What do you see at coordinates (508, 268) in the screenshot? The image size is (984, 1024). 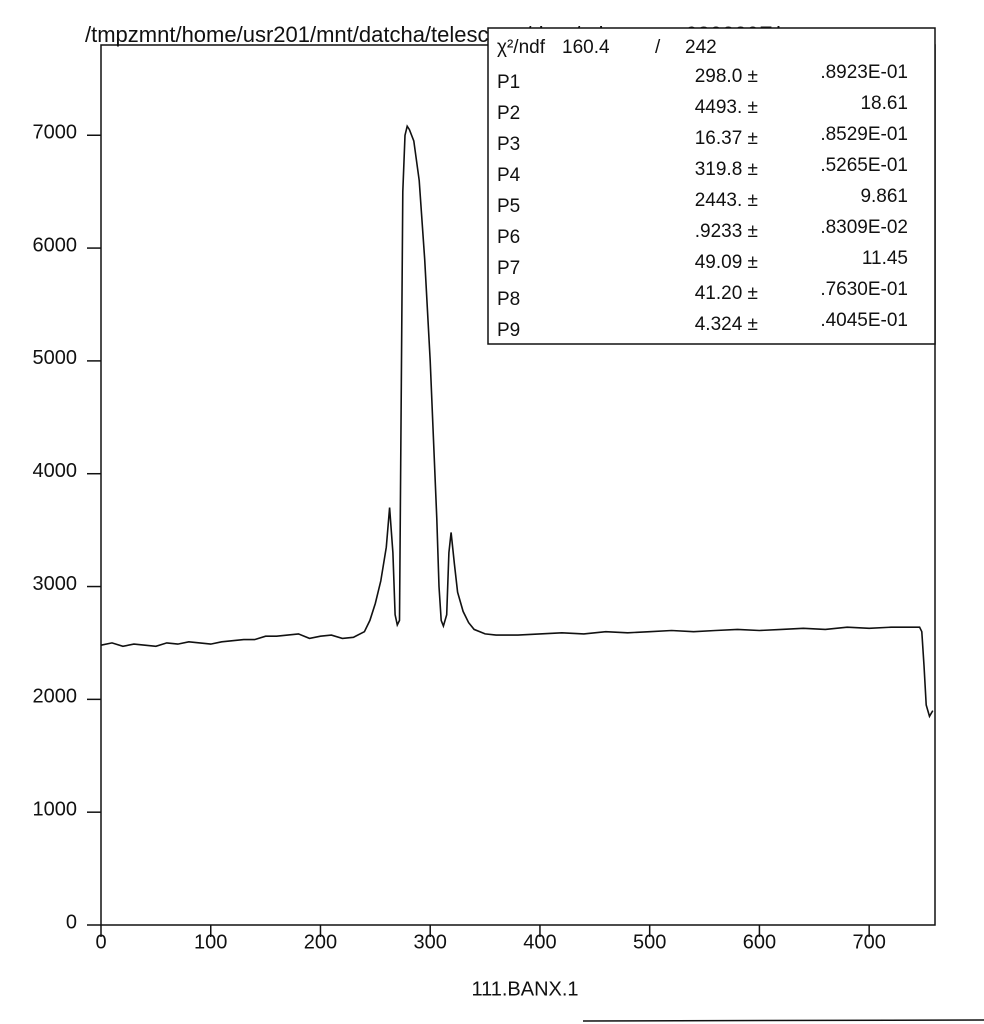 I see `stats-param-name: P7` at bounding box center [508, 268].